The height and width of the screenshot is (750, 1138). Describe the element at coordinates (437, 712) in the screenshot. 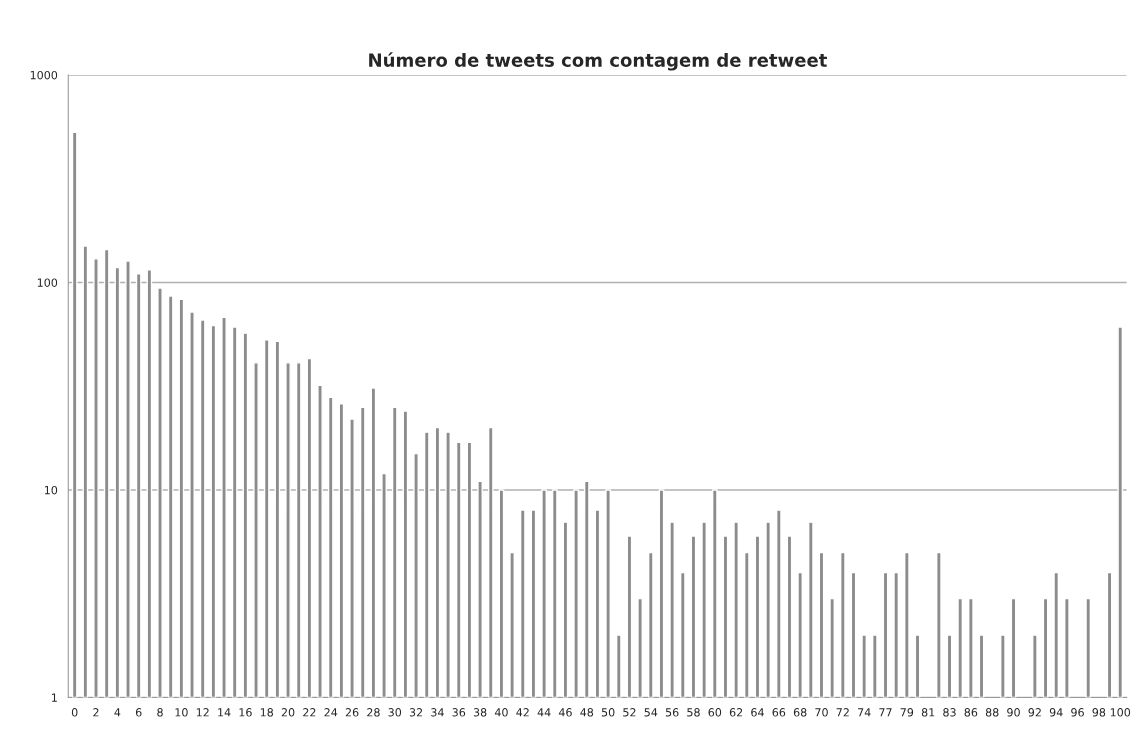

I see `x-tick-label: 34` at that location.